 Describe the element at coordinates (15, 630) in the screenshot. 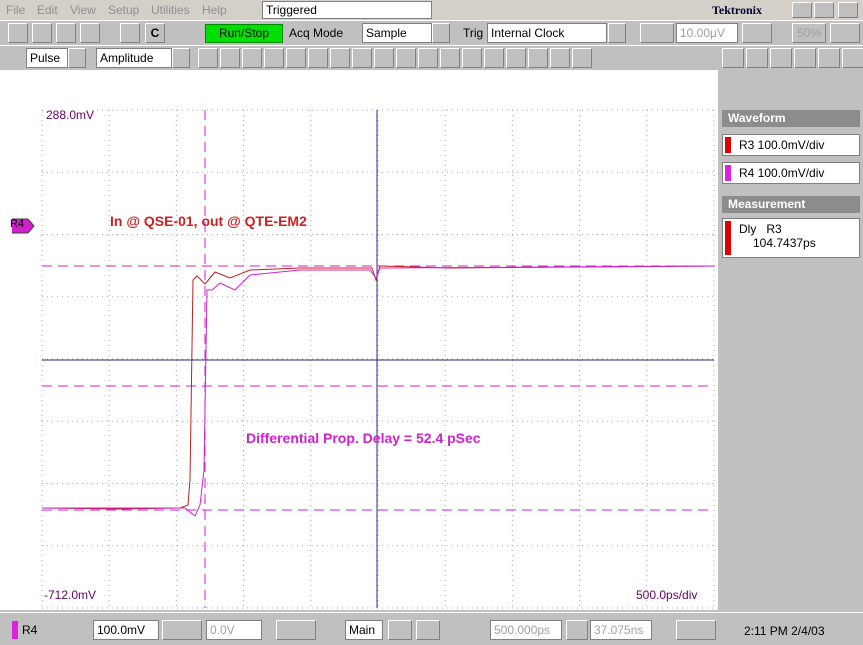

I see `channel-color` at that location.